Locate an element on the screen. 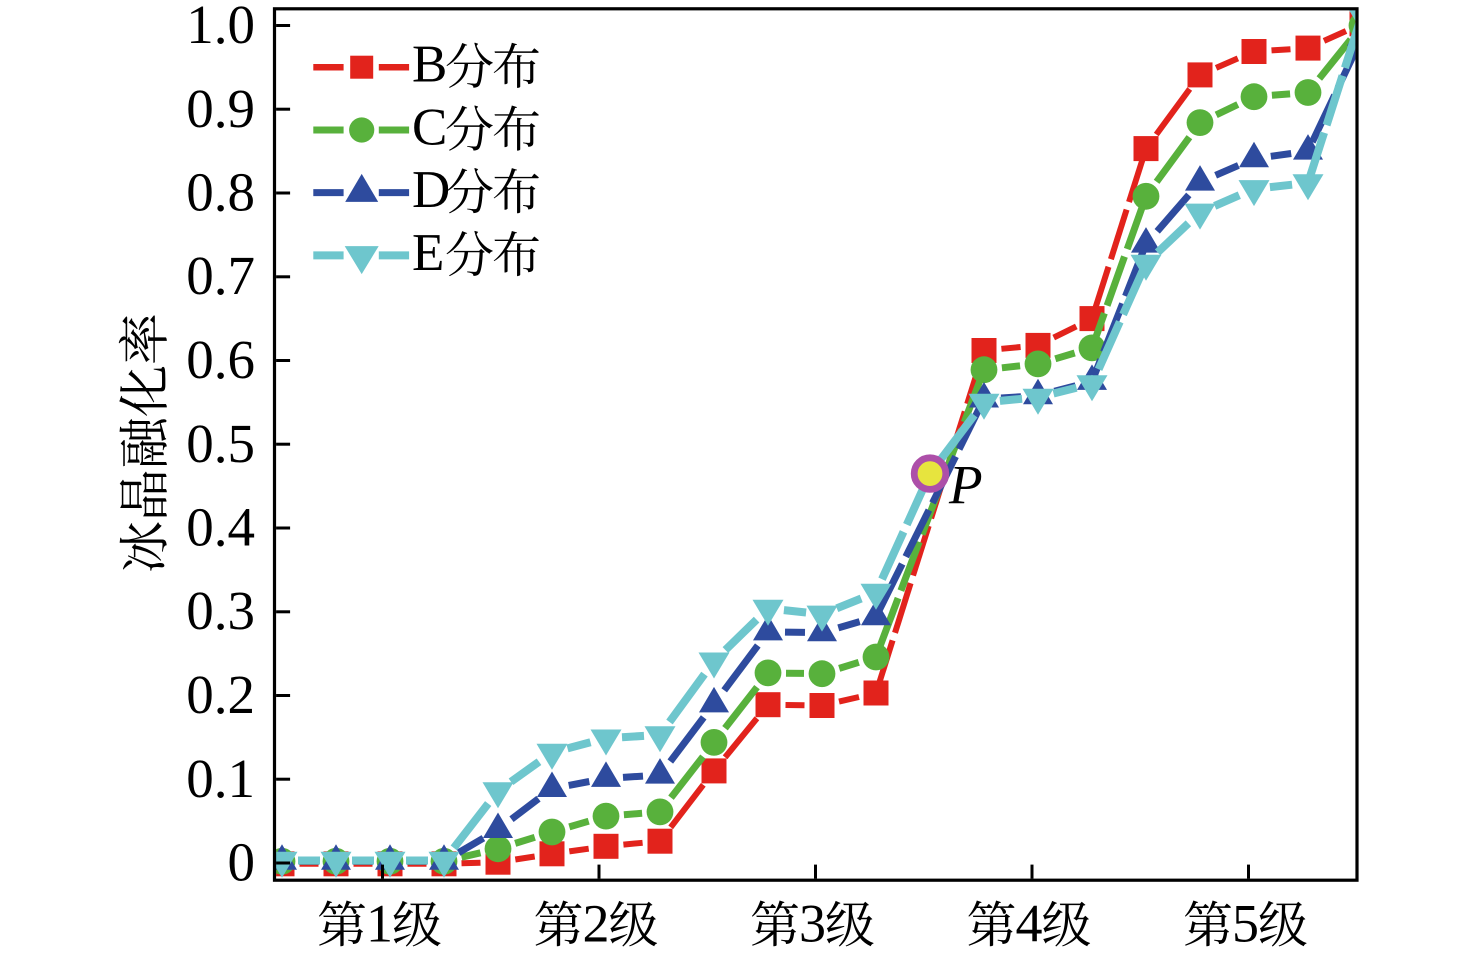 The width and height of the screenshot is (1476, 959). svg-text: 0.9 is located at coordinates (220, 108).